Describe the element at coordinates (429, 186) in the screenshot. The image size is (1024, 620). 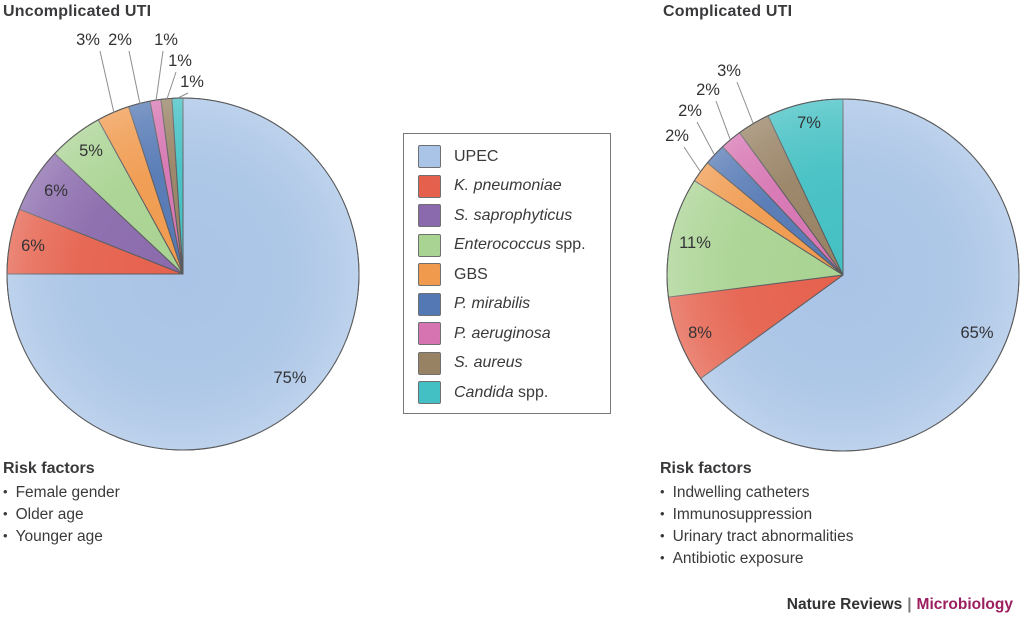
I see `legend-swatch-k-pneumoniae` at that location.